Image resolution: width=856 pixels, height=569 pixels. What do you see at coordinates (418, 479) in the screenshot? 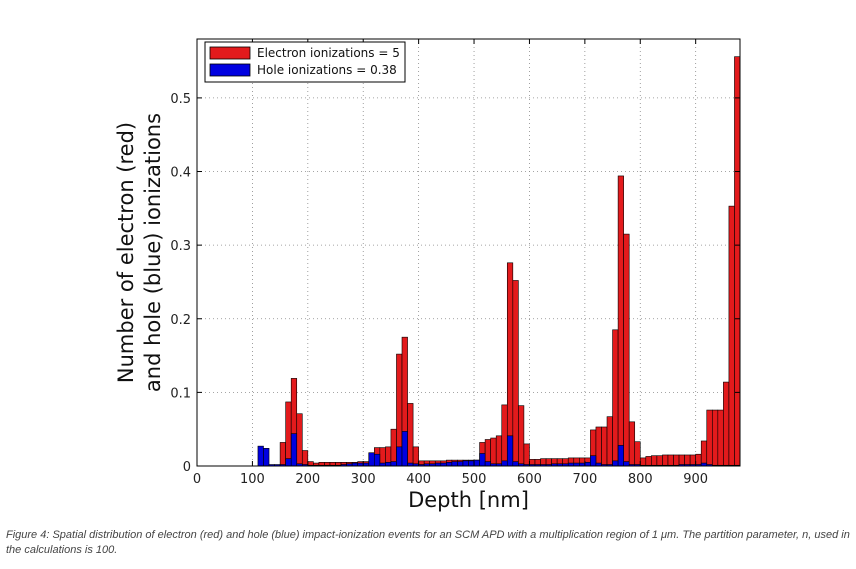
I see `x-tick-label: 400` at bounding box center [418, 479].